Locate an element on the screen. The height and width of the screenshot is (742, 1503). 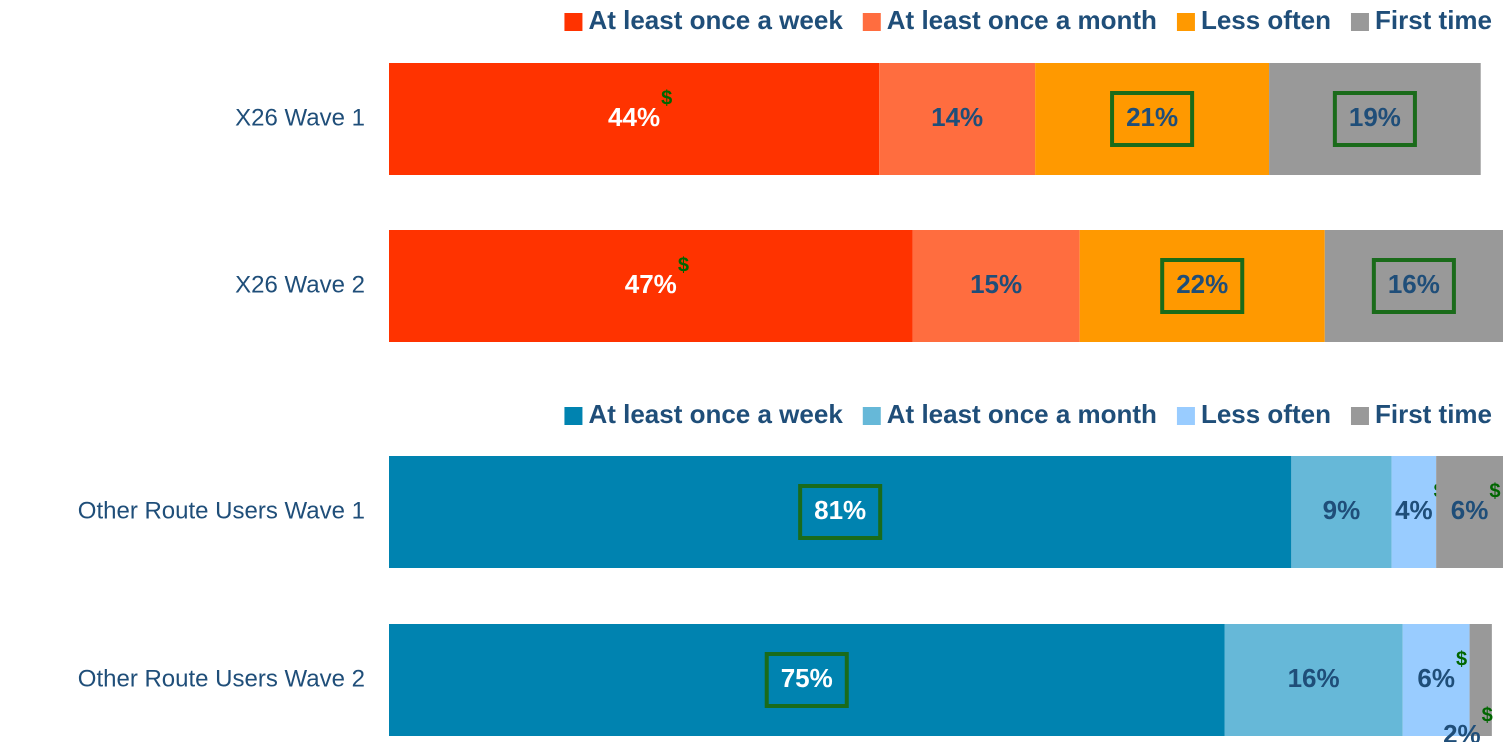
data-label: 15% is located at coordinates (996, 284).